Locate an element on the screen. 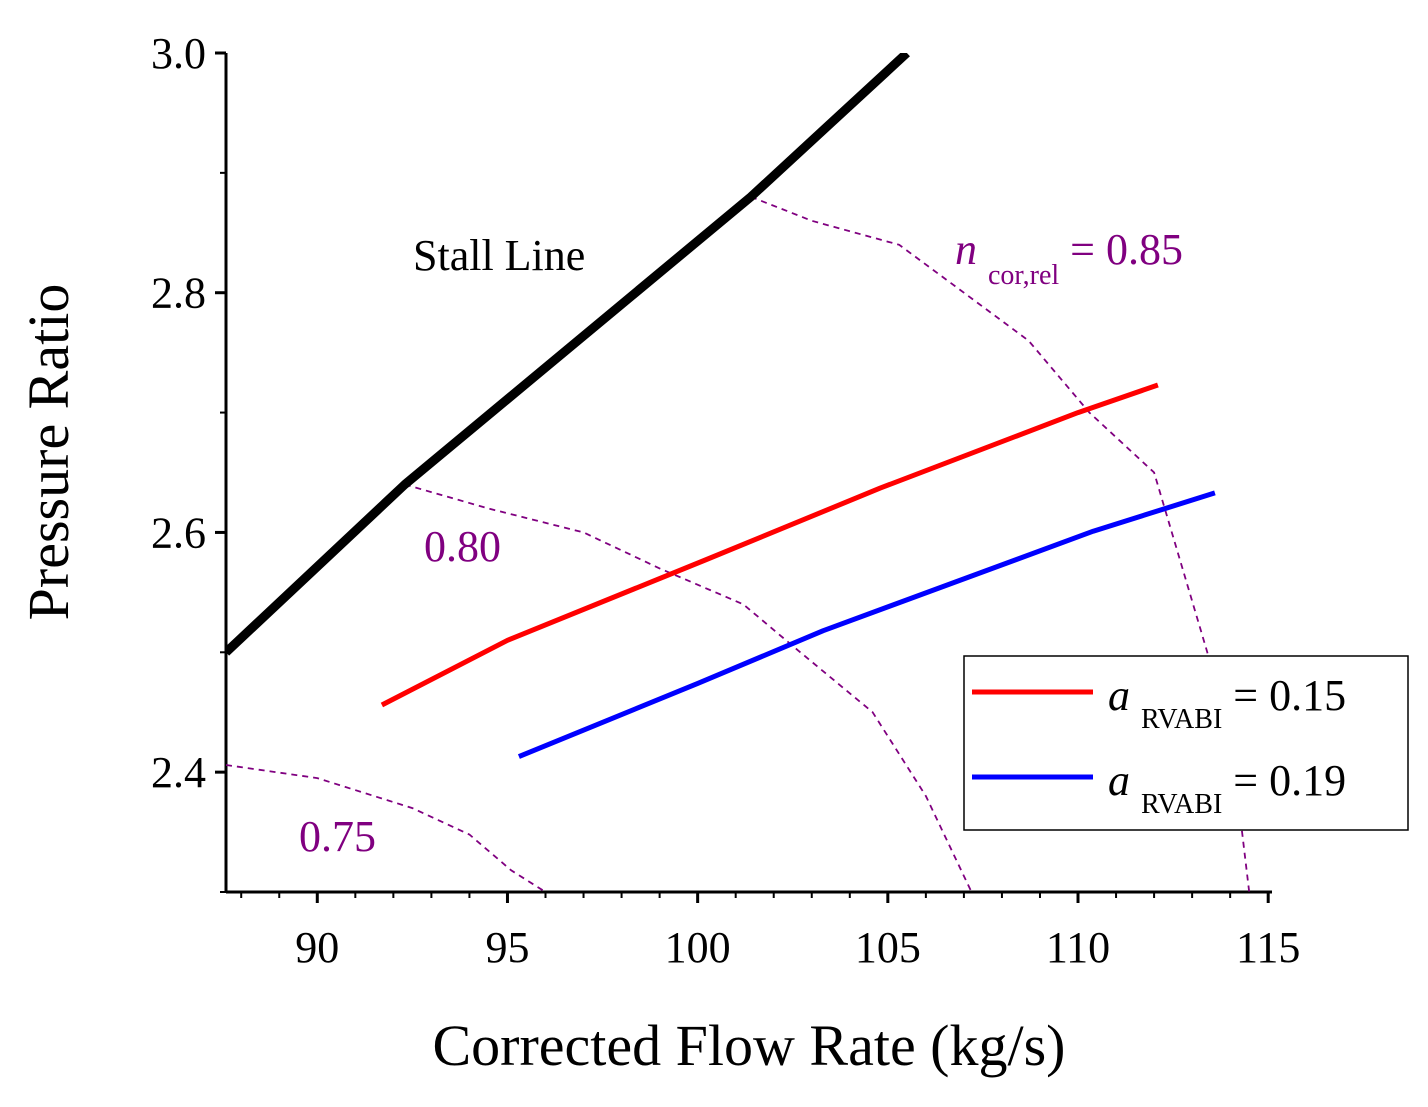  legend-label-015-a: a is located at coordinates (1119, 695).